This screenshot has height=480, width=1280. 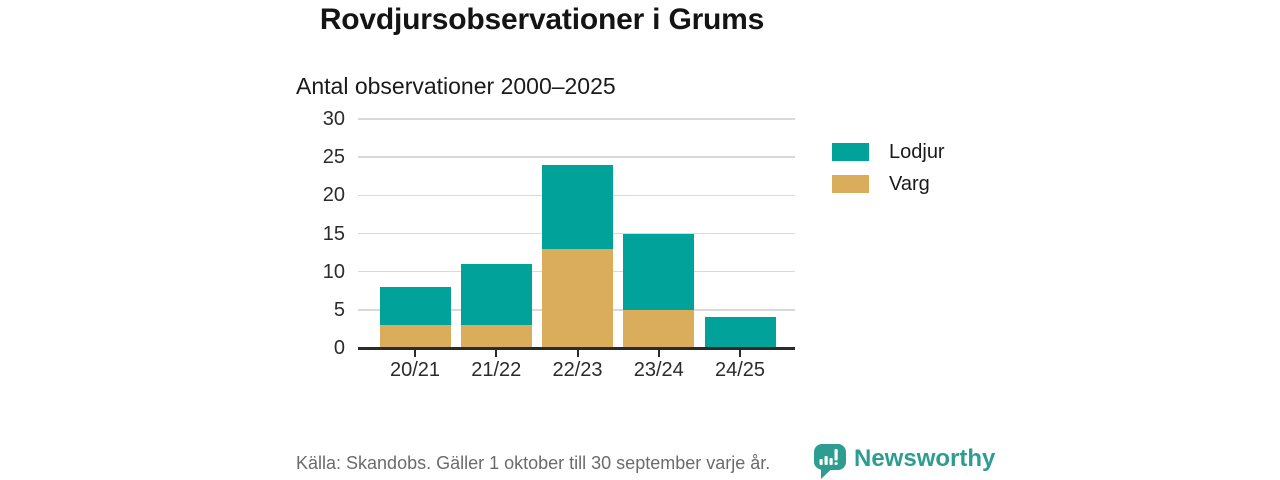 What do you see at coordinates (850, 184) in the screenshot?
I see `legend-swatch-varg` at bounding box center [850, 184].